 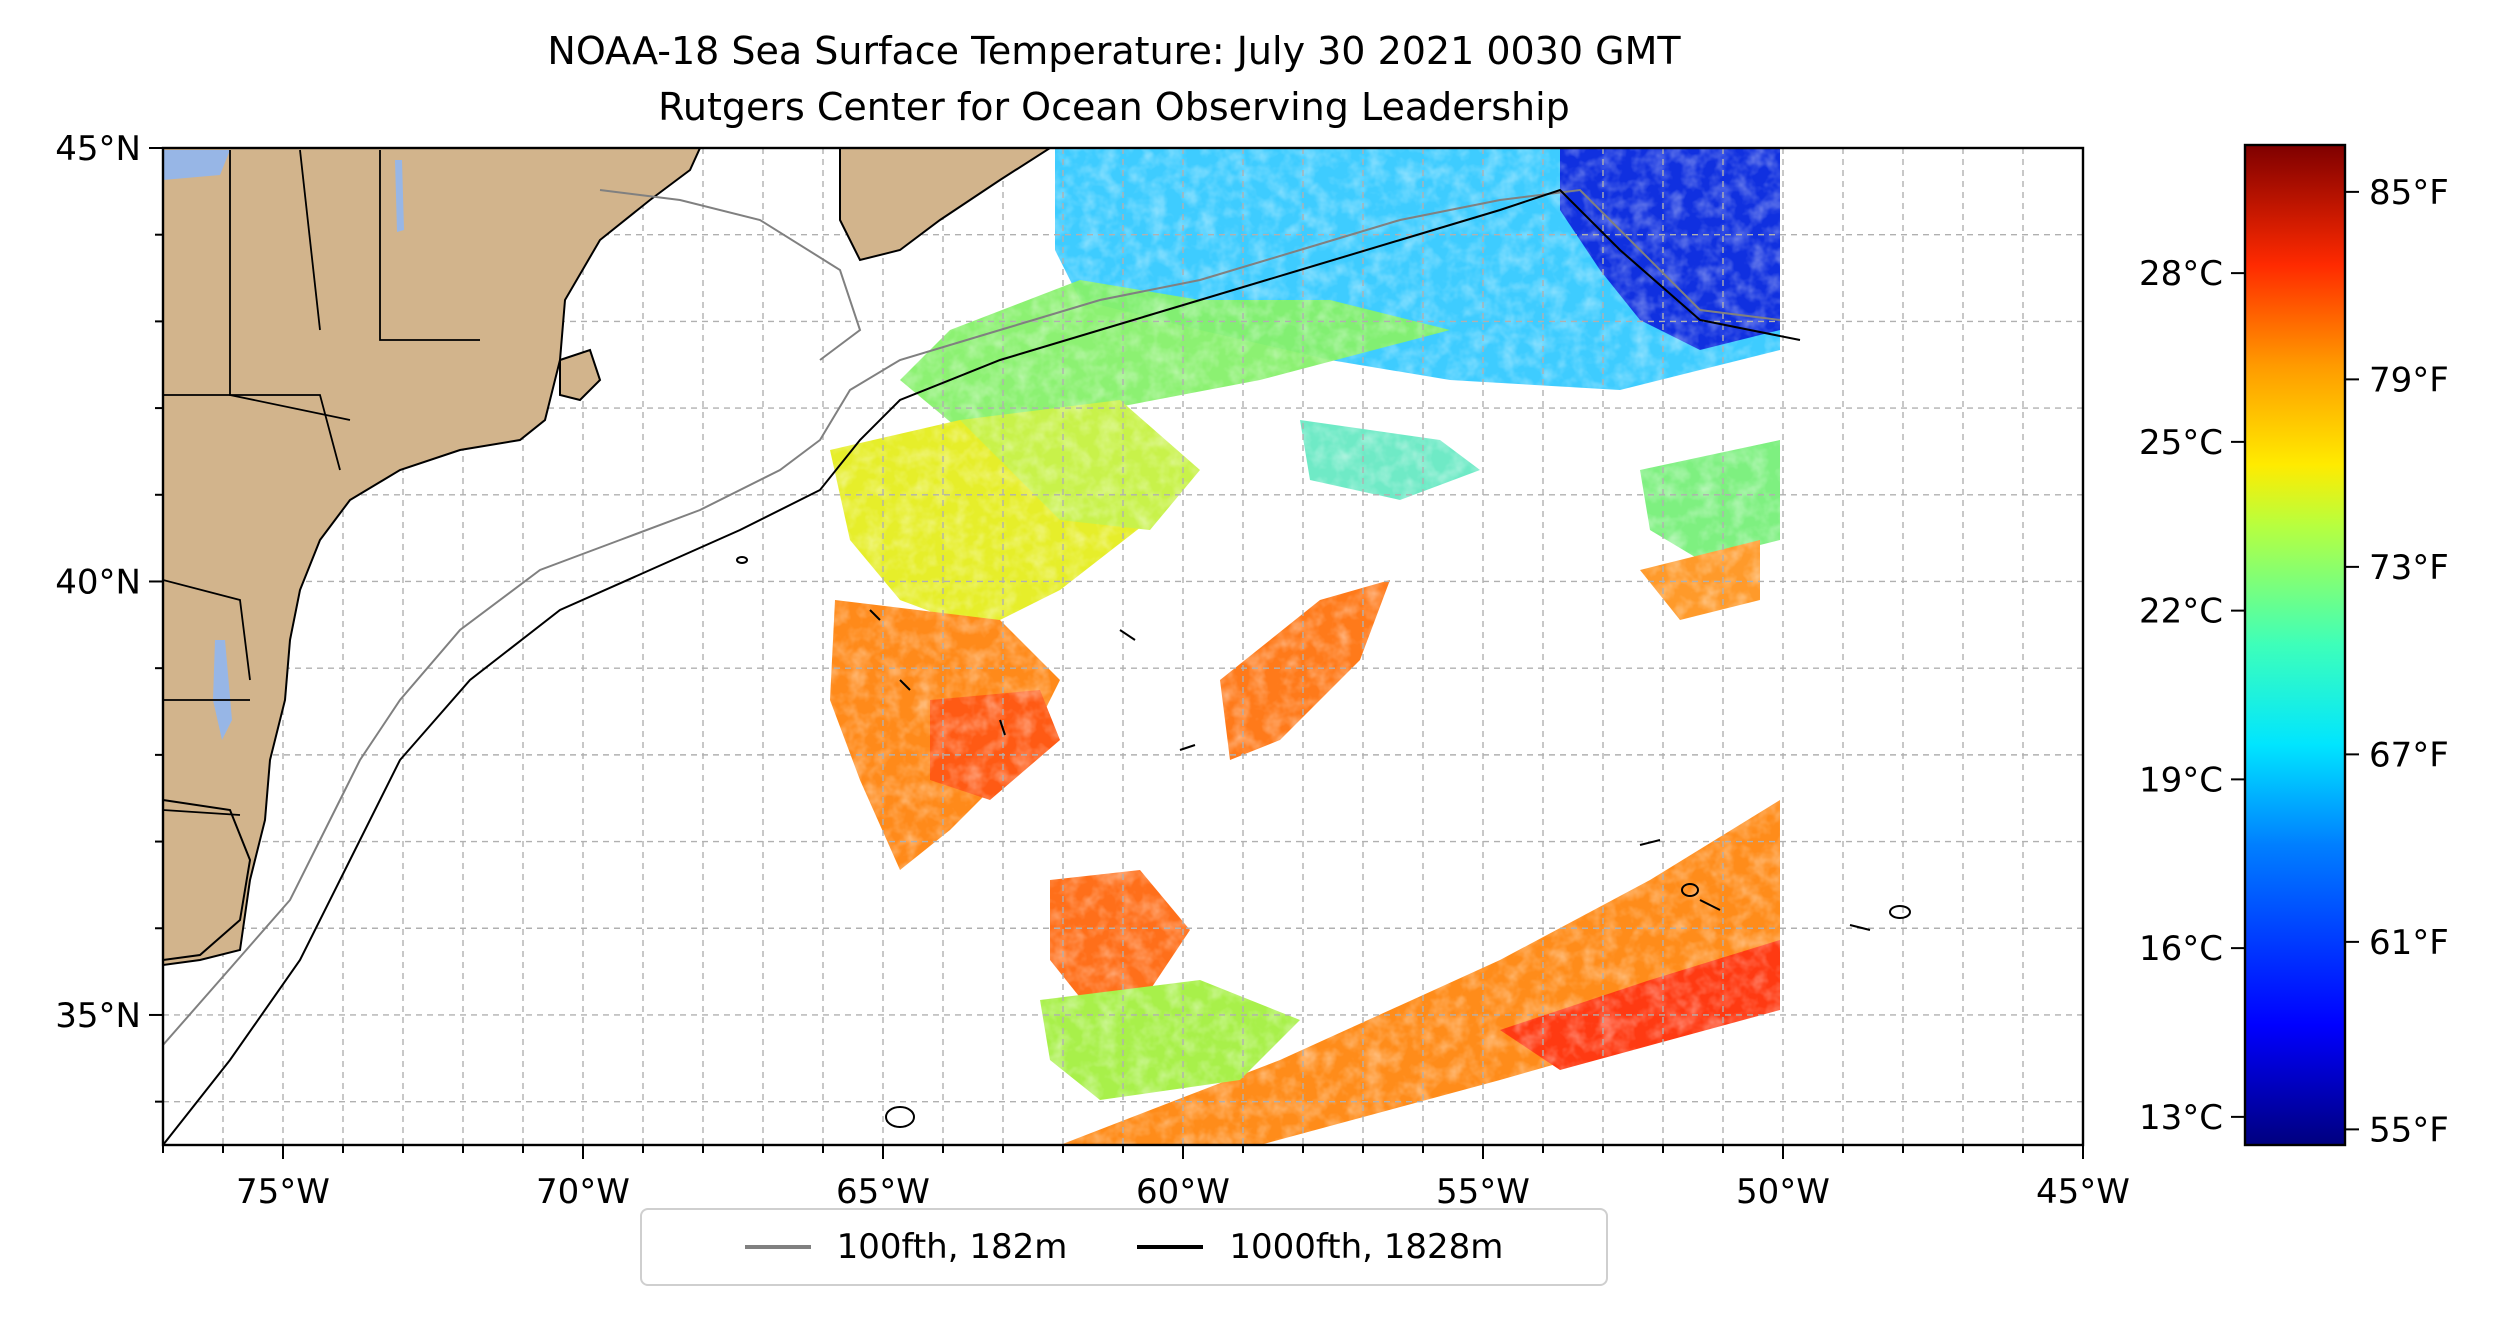 I want to click on colorbar-celsius-label: 25°C, so click(x=2181, y=443).